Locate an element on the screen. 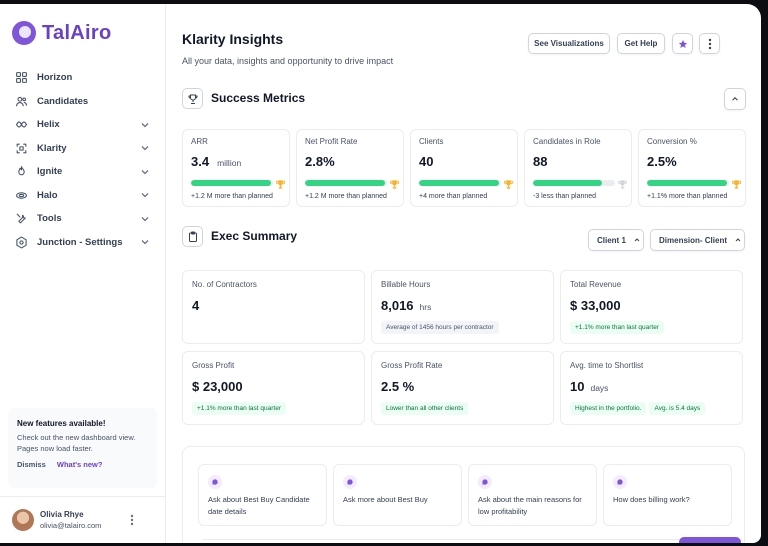 This screenshot has height=546, width=768. summary-label: Gross Profit is located at coordinates (213, 365).